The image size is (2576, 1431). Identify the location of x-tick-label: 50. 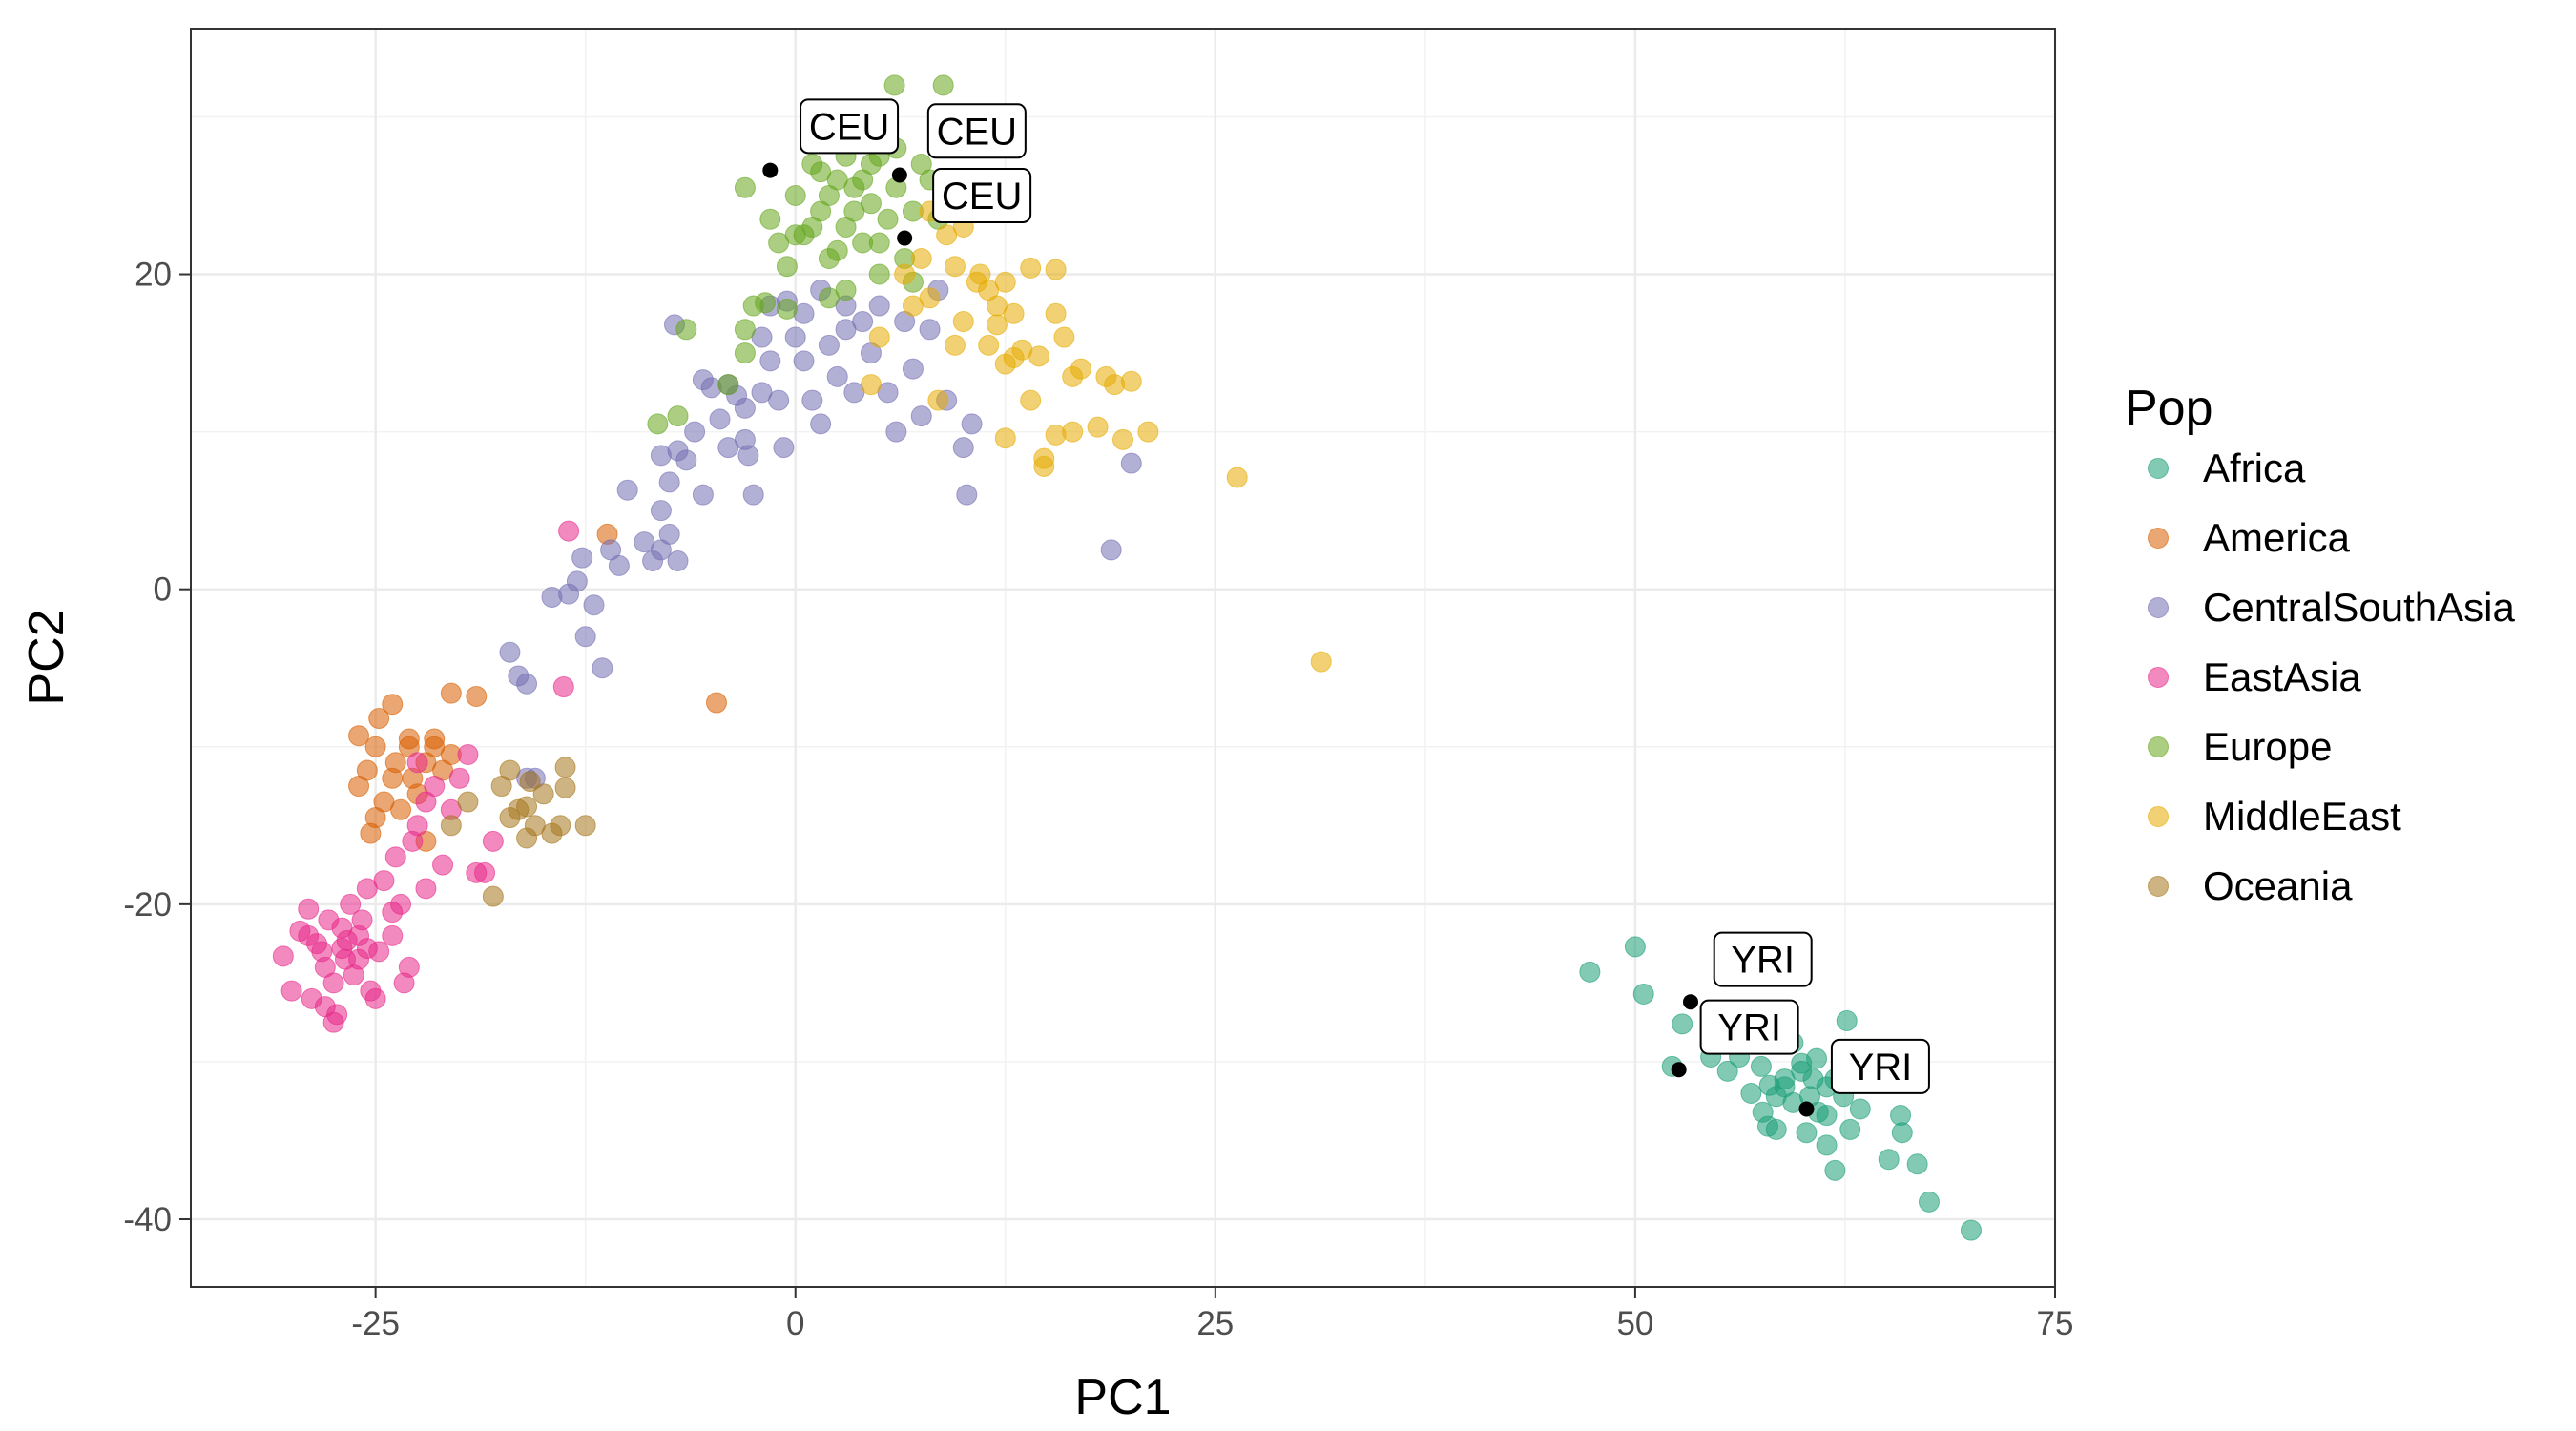
(1634, 1323).